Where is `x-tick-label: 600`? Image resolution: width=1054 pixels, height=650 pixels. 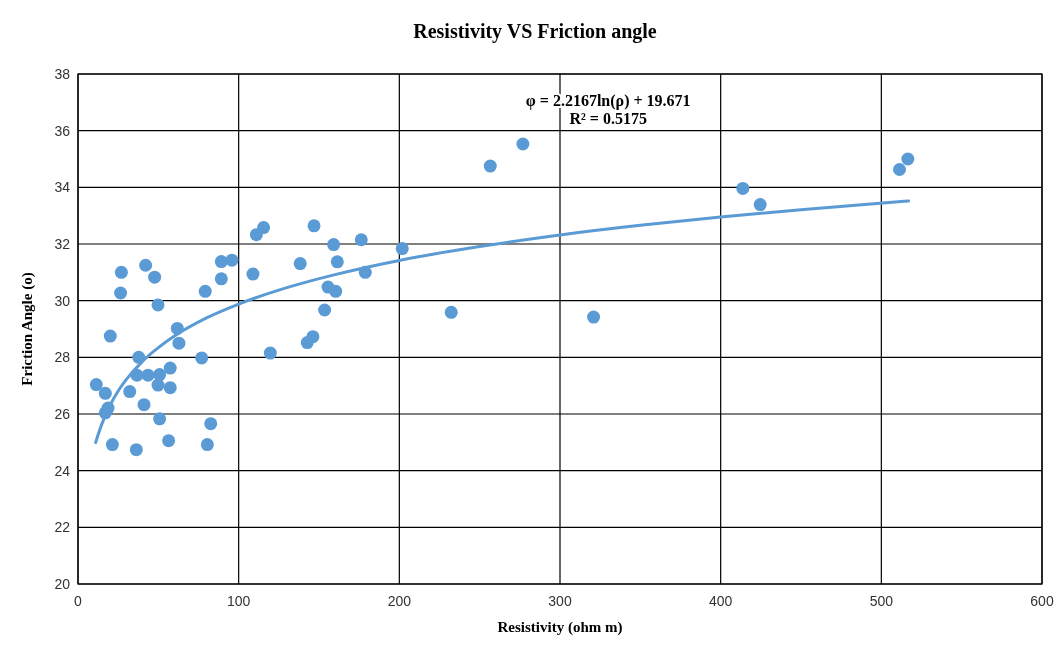
x-tick-label: 600 is located at coordinates (1042, 601).